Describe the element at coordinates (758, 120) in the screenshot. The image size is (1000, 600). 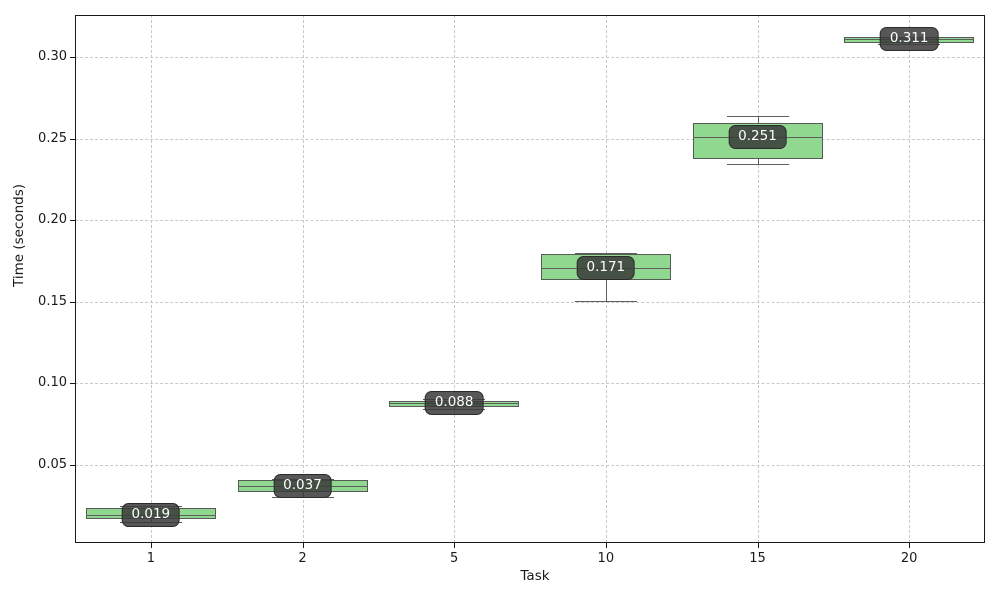
I see `whisker-upper-line` at that location.